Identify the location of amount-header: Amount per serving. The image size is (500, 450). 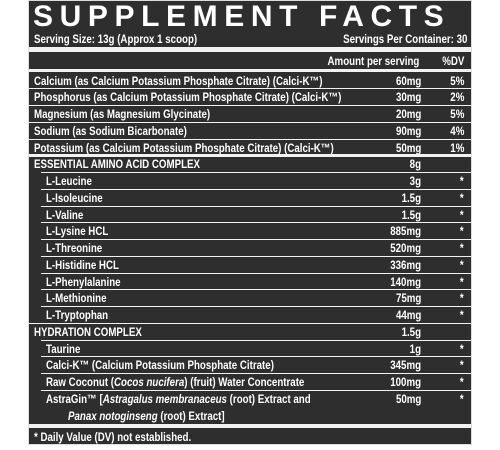
(373, 61).